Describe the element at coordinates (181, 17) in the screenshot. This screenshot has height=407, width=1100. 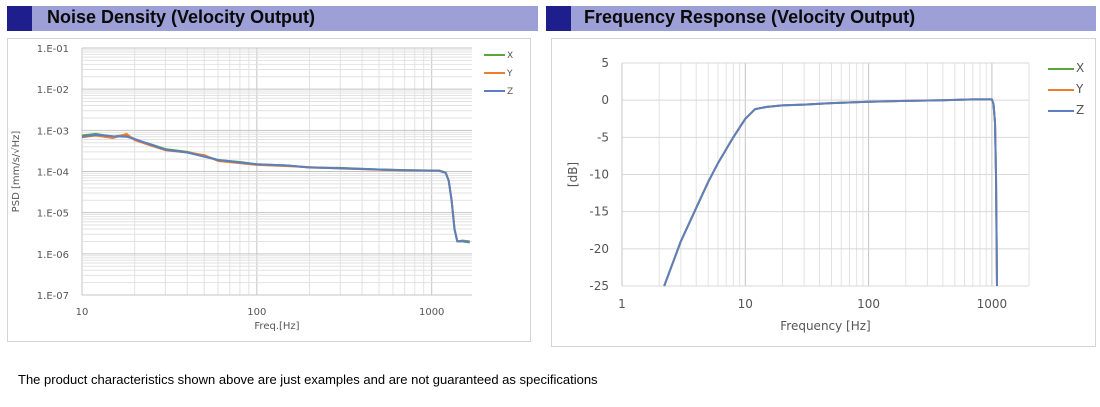
I see `noise-density-title: Noise Density (Velocity Output)` at that location.